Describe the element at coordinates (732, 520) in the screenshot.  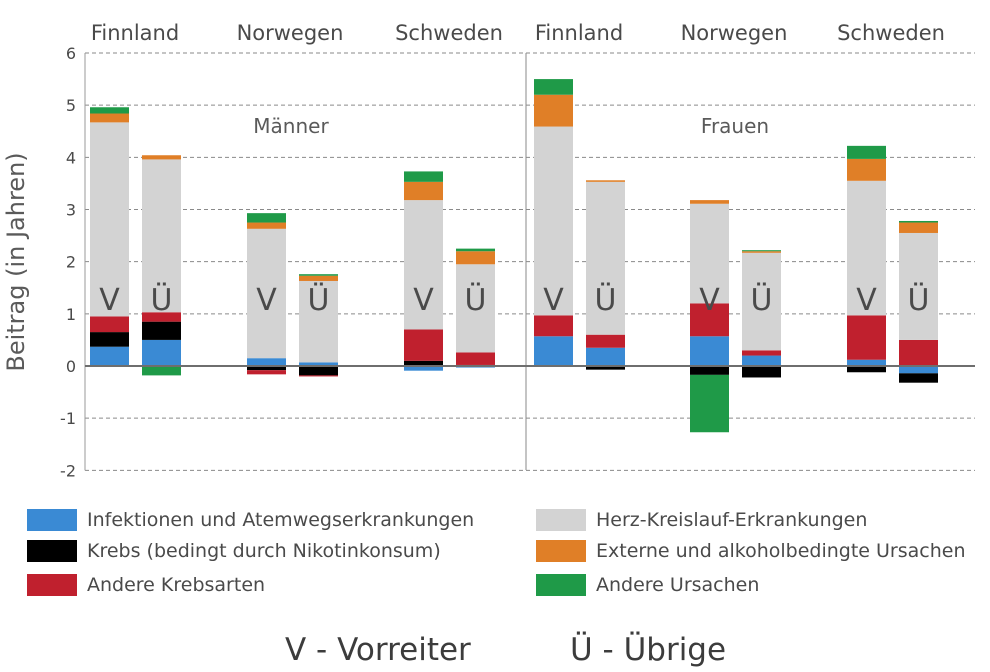
I see `legend-label: Herz-Kreislauf-Erkrankungen` at that location.